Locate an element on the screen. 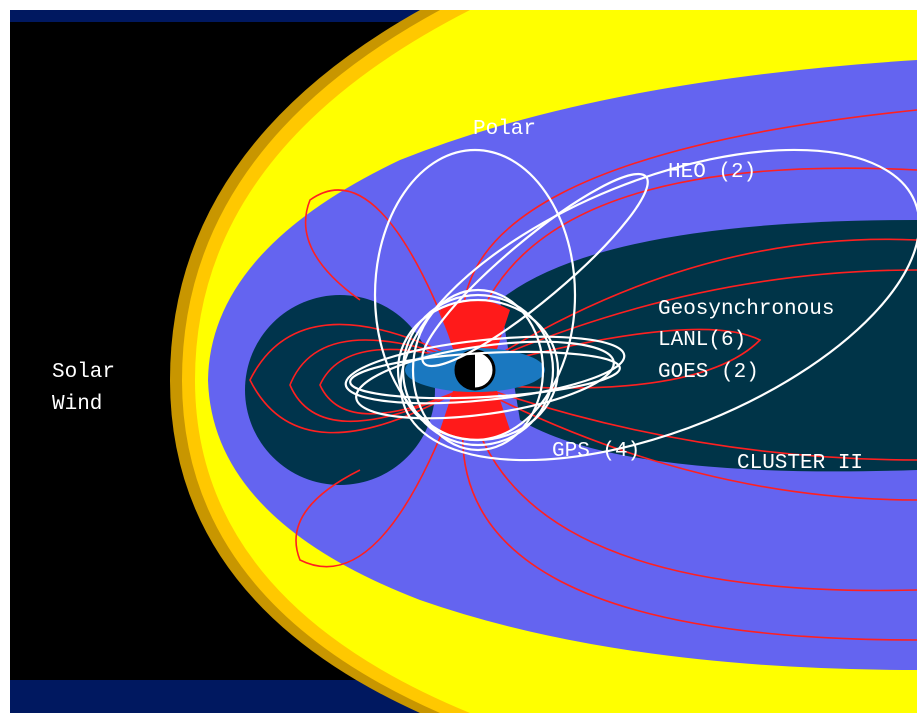 The image size is (917, 713). label: CLUSTER II is located at coordinates (800, 463).